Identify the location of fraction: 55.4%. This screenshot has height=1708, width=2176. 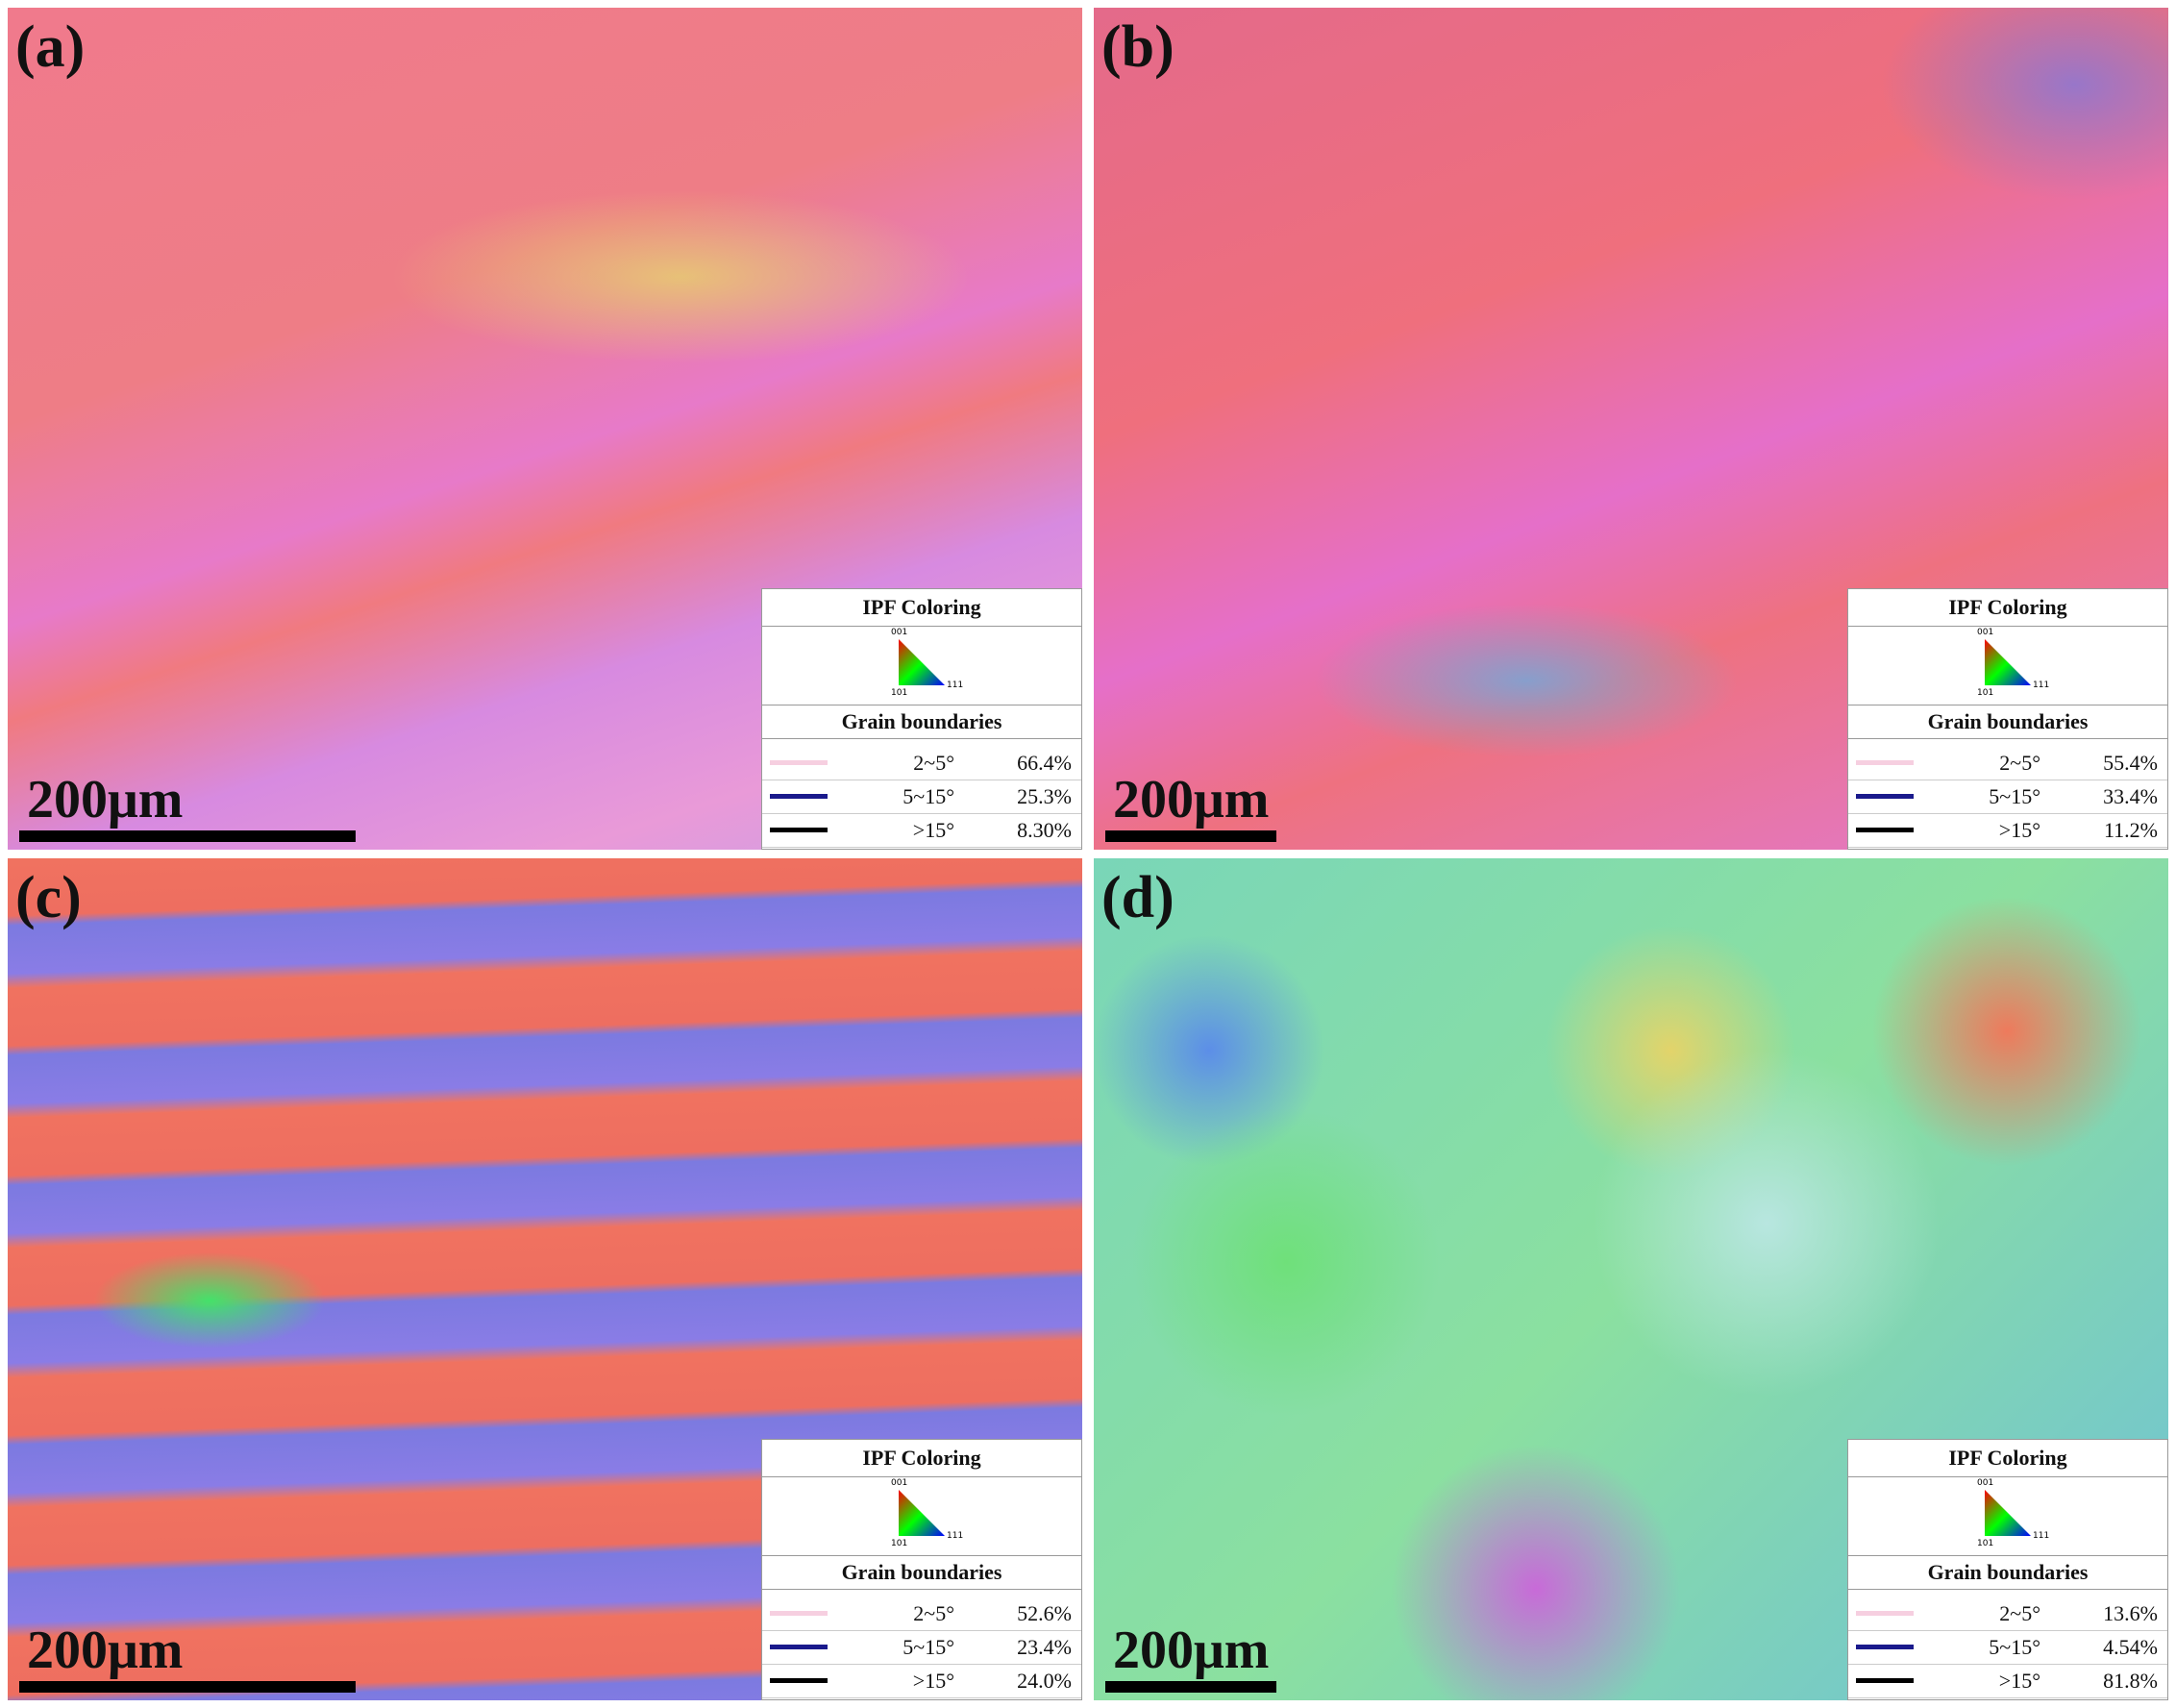
(2130, 763).